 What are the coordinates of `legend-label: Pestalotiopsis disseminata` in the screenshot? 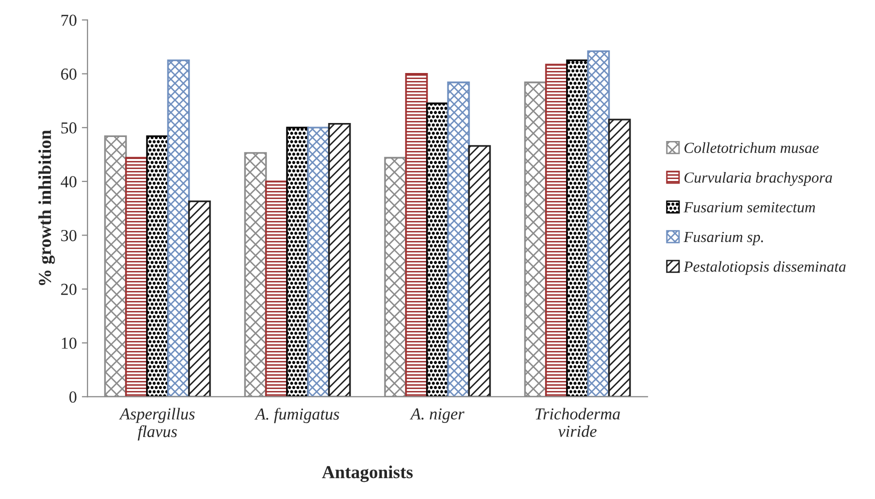 It's located at (765, 268).